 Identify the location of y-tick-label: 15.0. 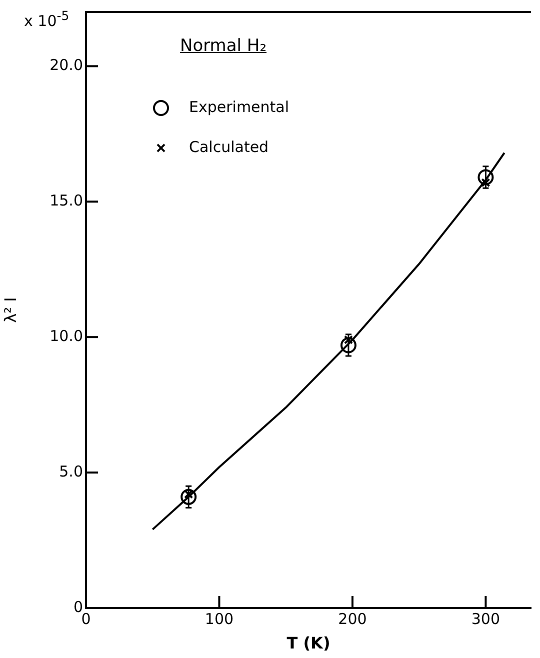
(66, 201).